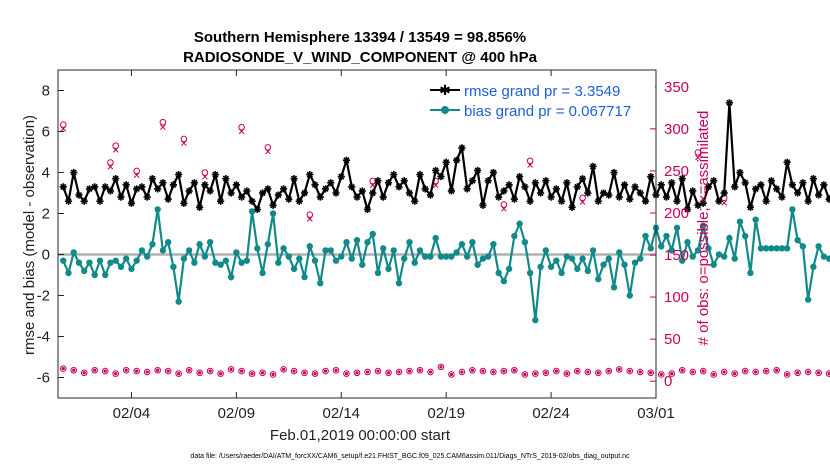 This screenshot has height=470, width=830. Describe the element at coordinates (46, 214) in the screenshot. I see `y-tick-label: 2` at that location.